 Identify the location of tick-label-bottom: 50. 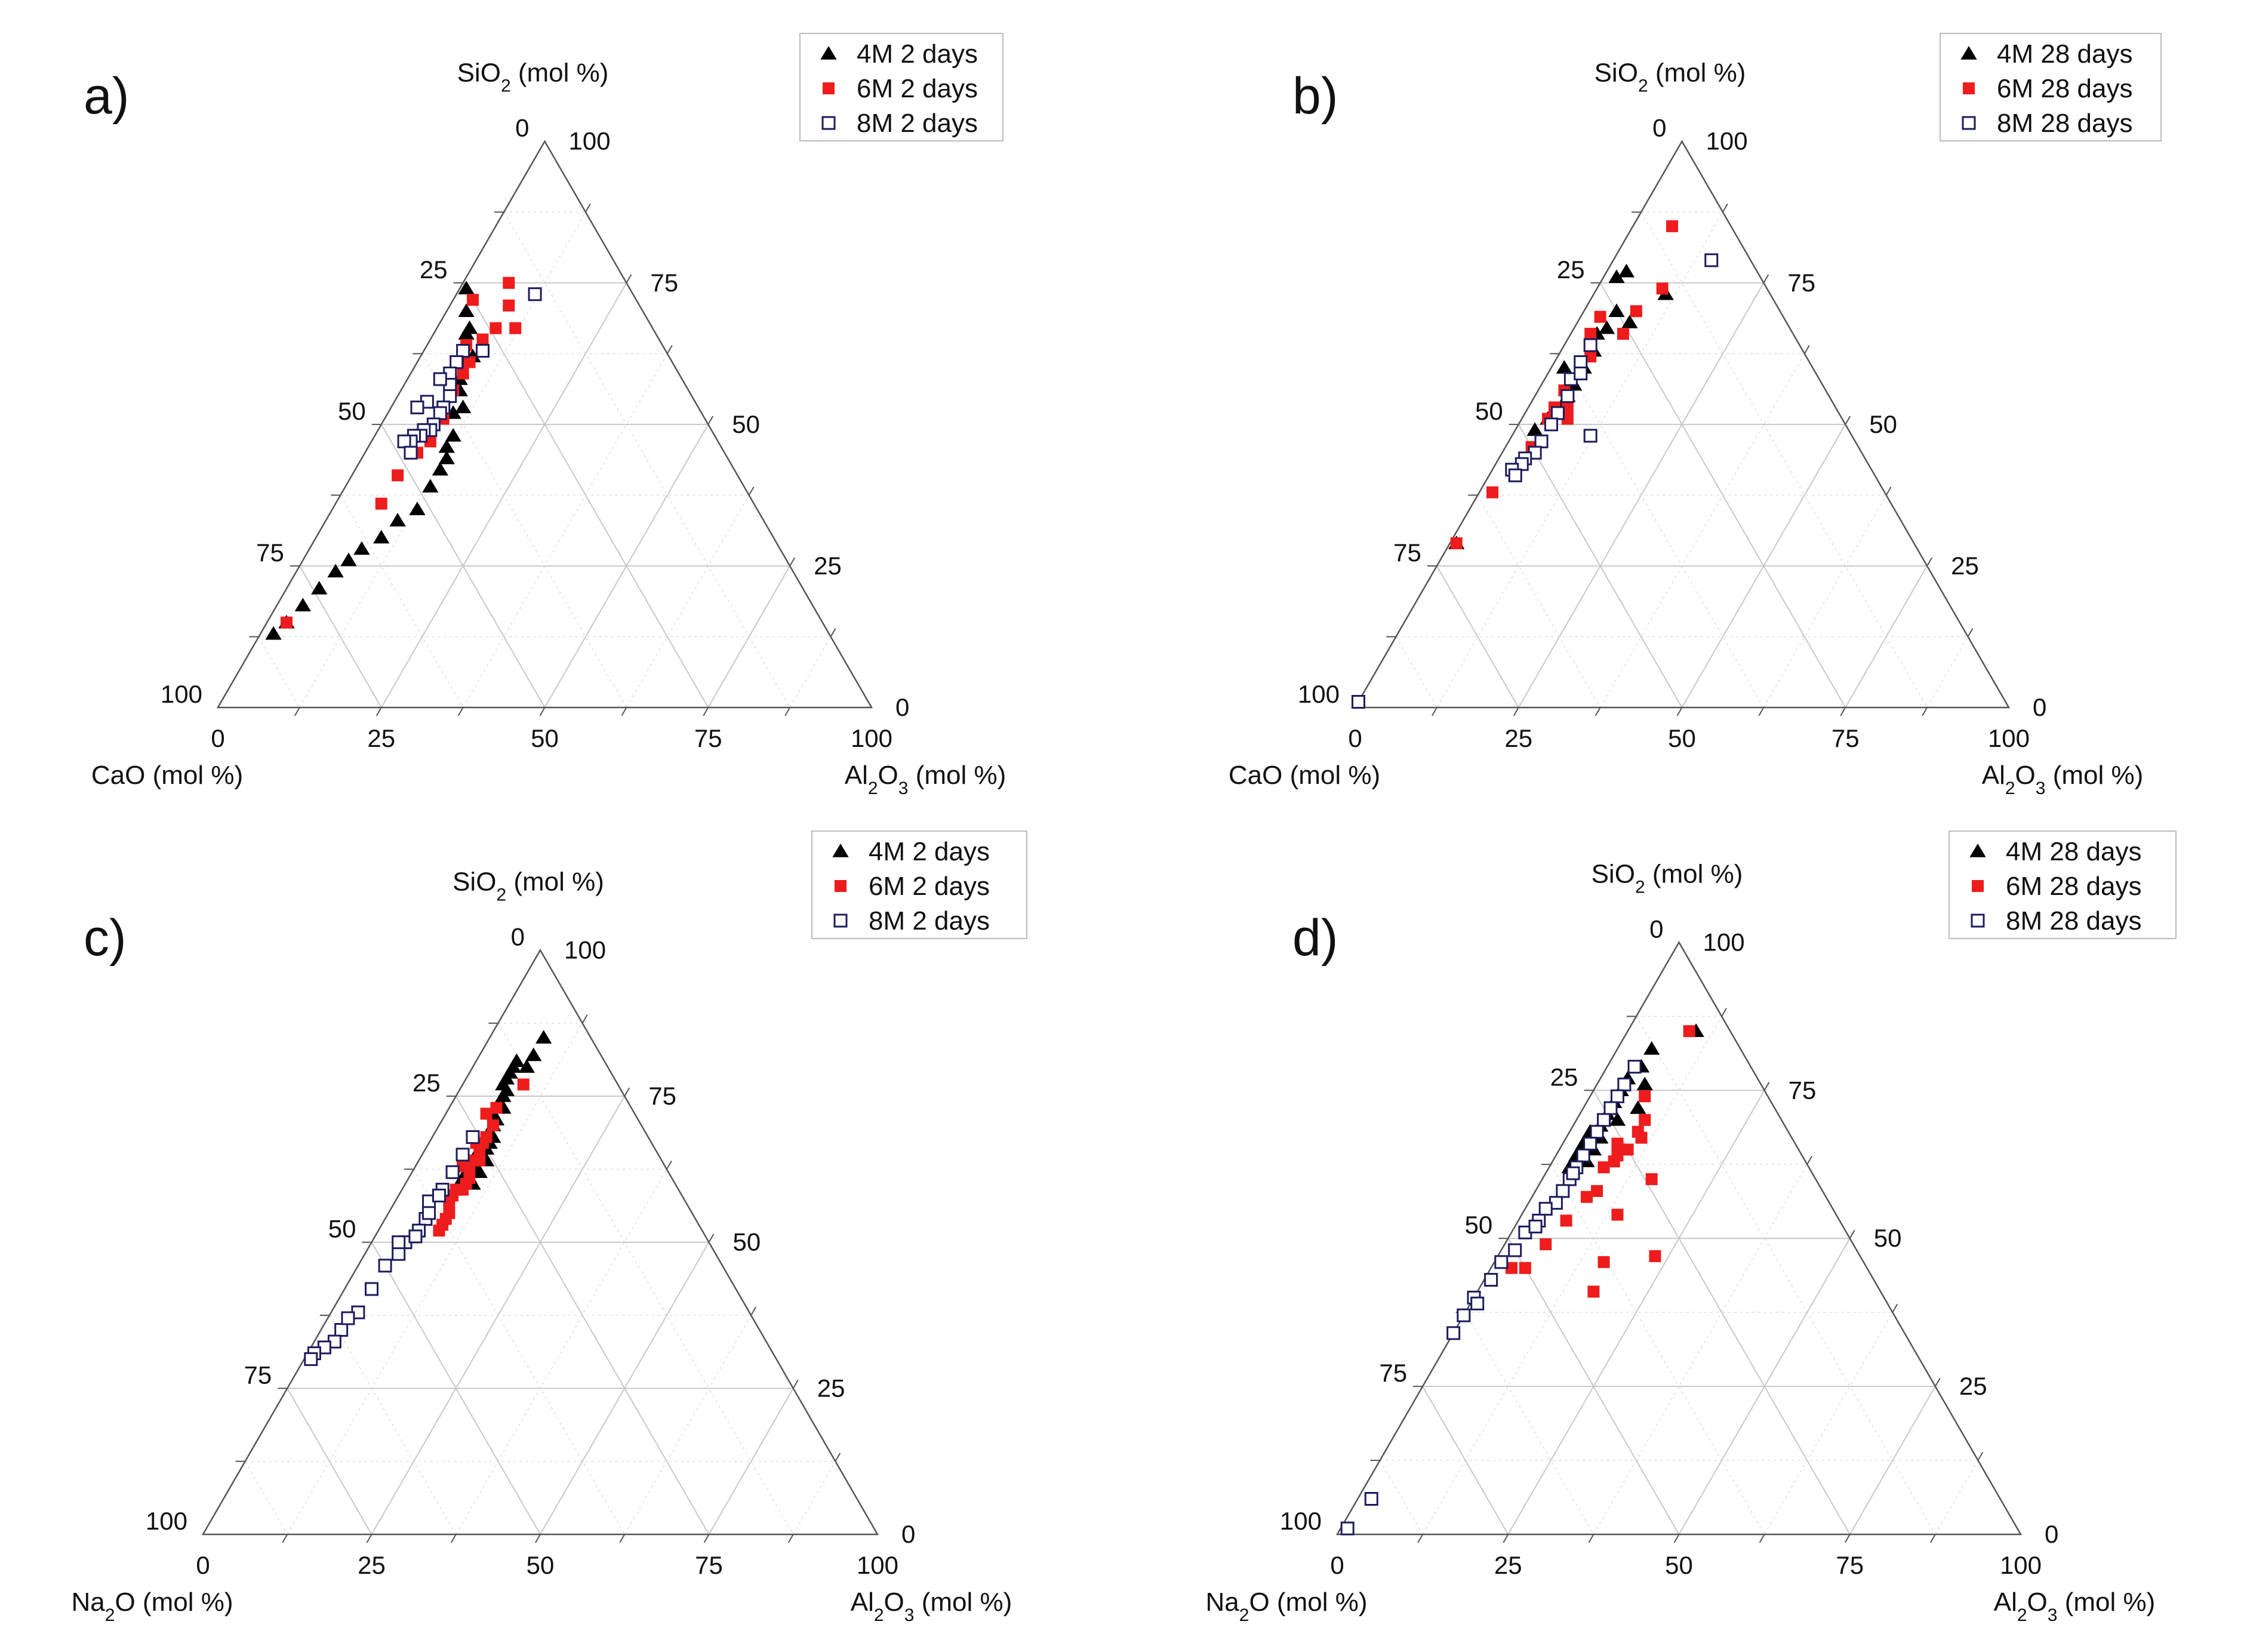
(1679, 1565).